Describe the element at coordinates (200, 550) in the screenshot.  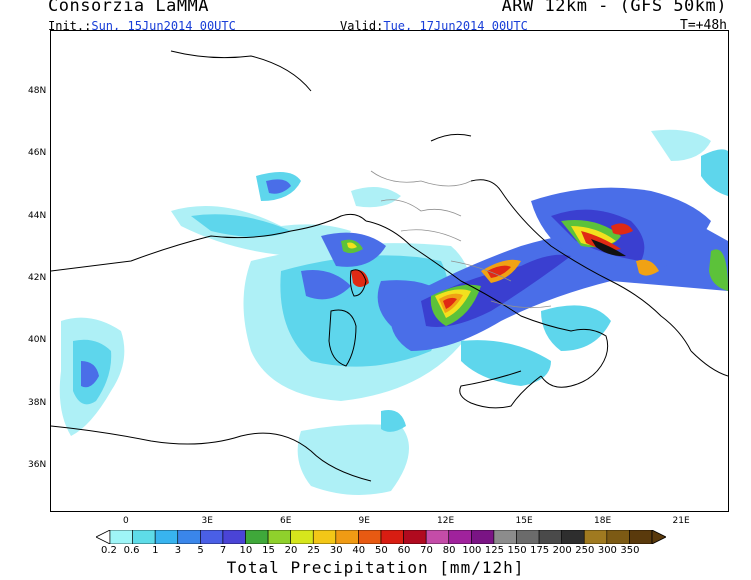
I see `colorbar-level-label: 5` at that location.